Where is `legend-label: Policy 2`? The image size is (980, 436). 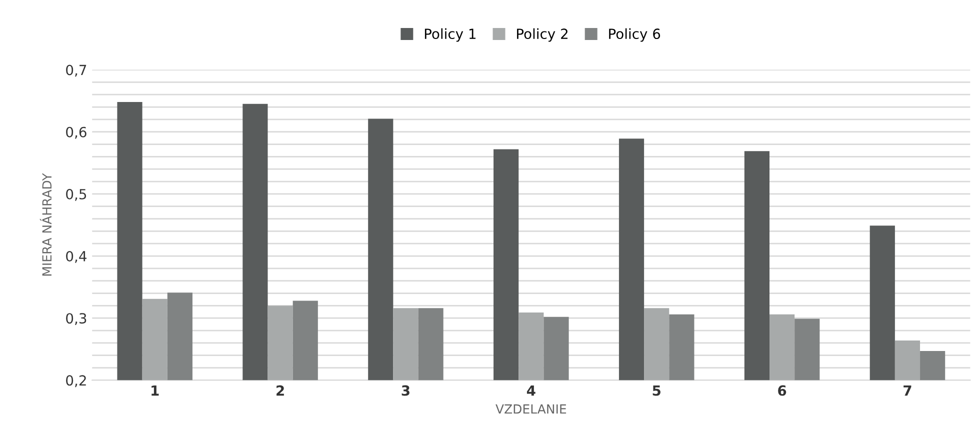
legend-label: Policy 2 is located at coordinates (542, 35).